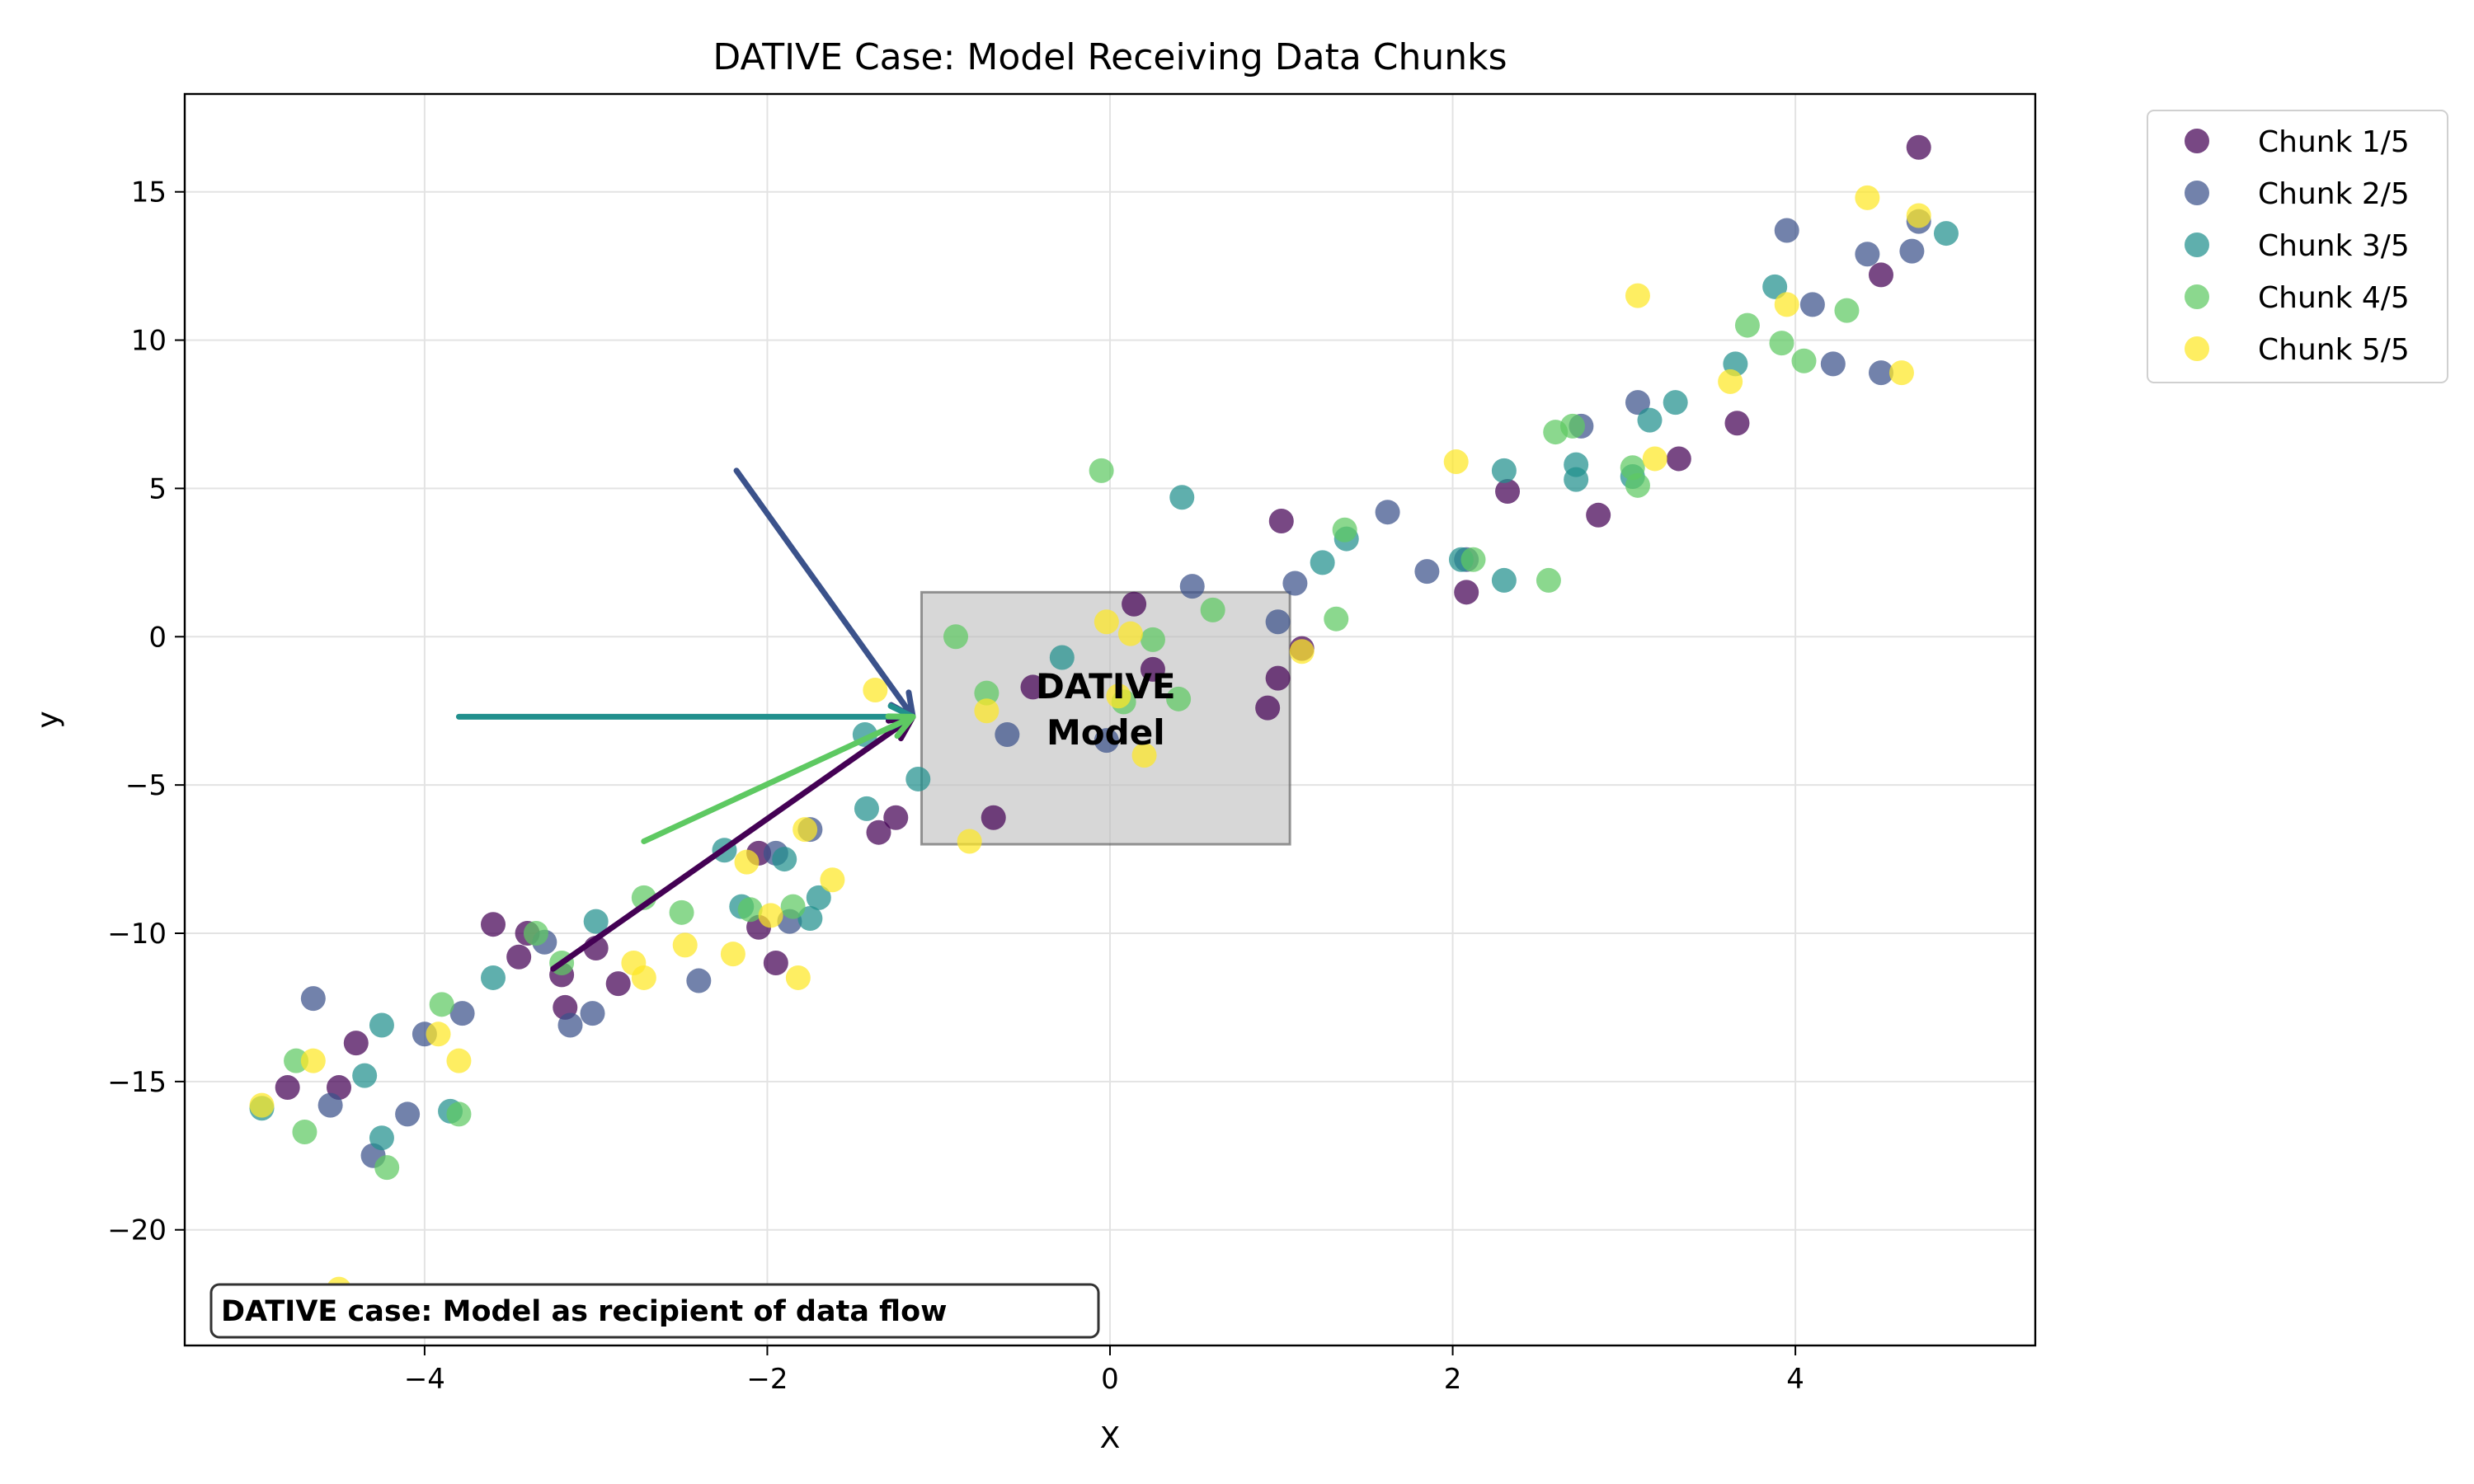 The width and height of the screenshot is (2474, 1484). What do you see at coordinates (2334, 350) in the screenshot?
I see `legend-label: Chunk 5/5` at bounding box center [2334, 350].